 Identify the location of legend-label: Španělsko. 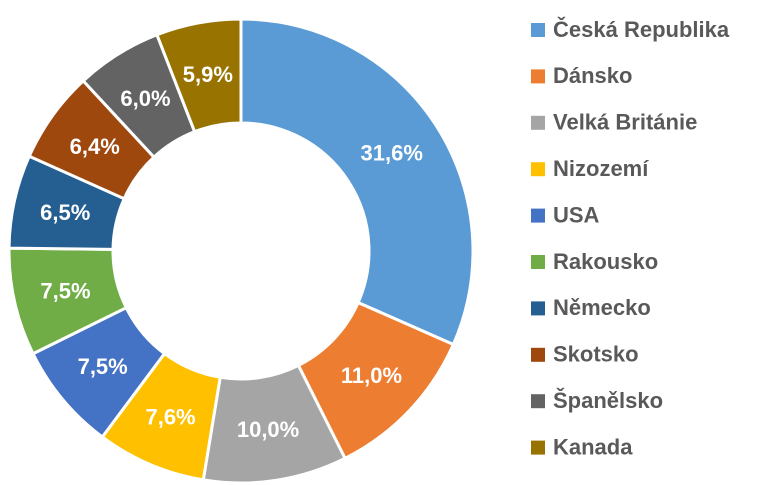
(608, 400).